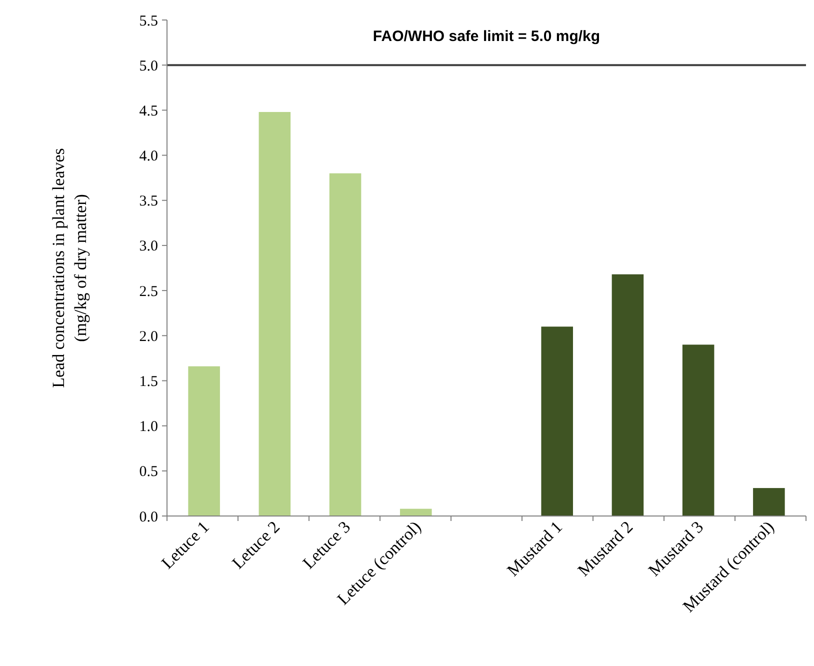  I want to click on y-tick-label: 0.5, so click(148, 472).